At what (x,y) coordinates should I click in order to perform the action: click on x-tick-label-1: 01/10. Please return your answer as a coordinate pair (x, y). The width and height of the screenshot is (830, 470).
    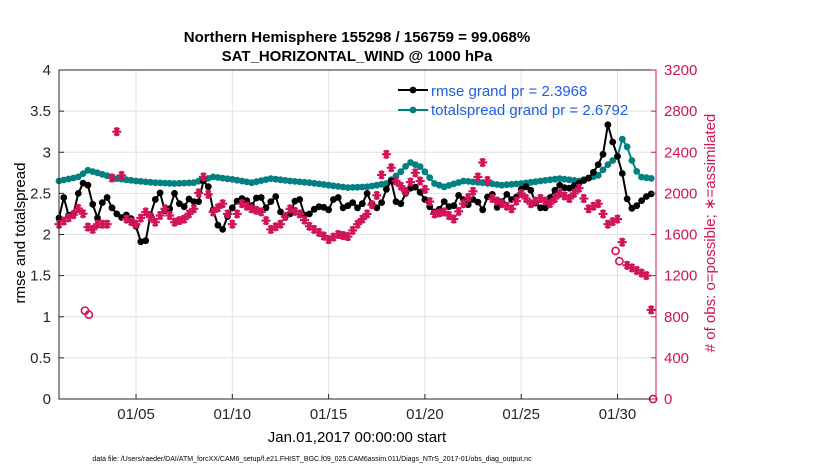
    Looking at the image, I should click on (233, 414).